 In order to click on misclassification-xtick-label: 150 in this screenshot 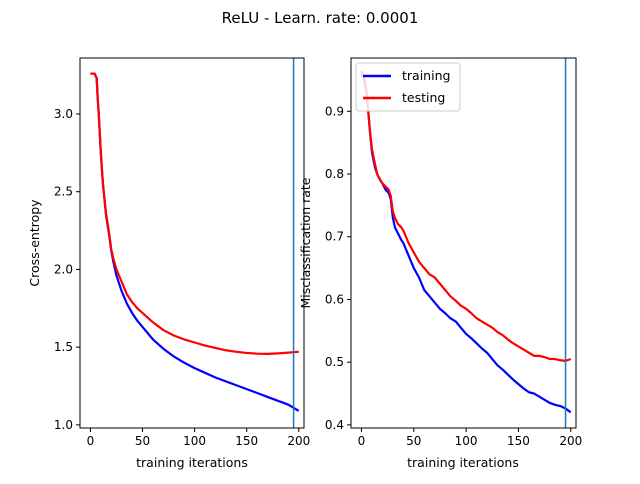, I will do `click(518, 441)`.